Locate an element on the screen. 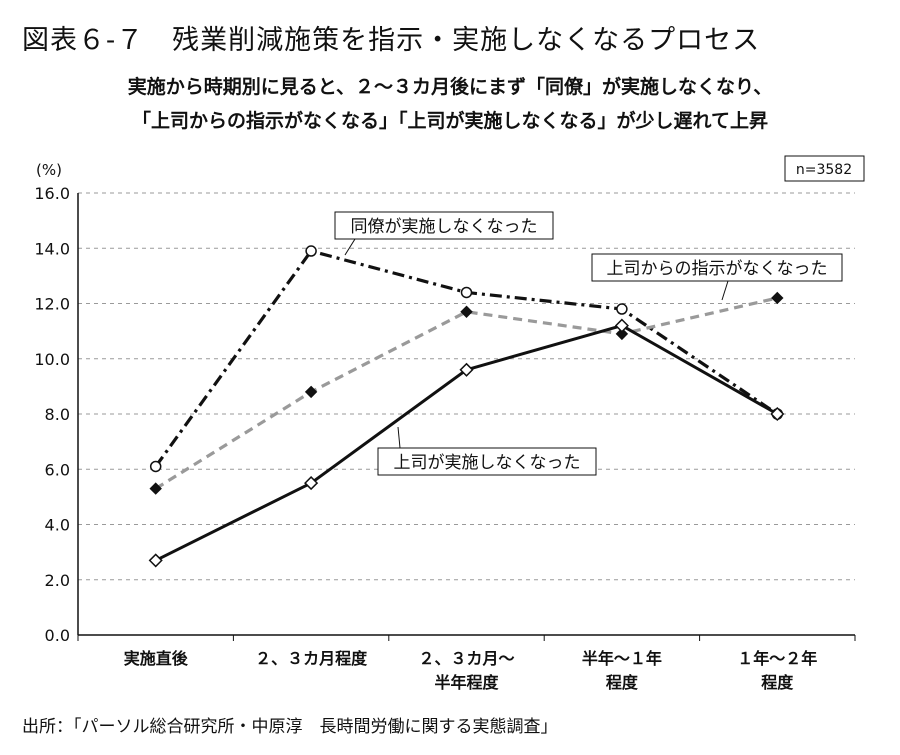 The image size is (900, 755). x-tick-label: 実施直後 is located at coordinates (156, 658).